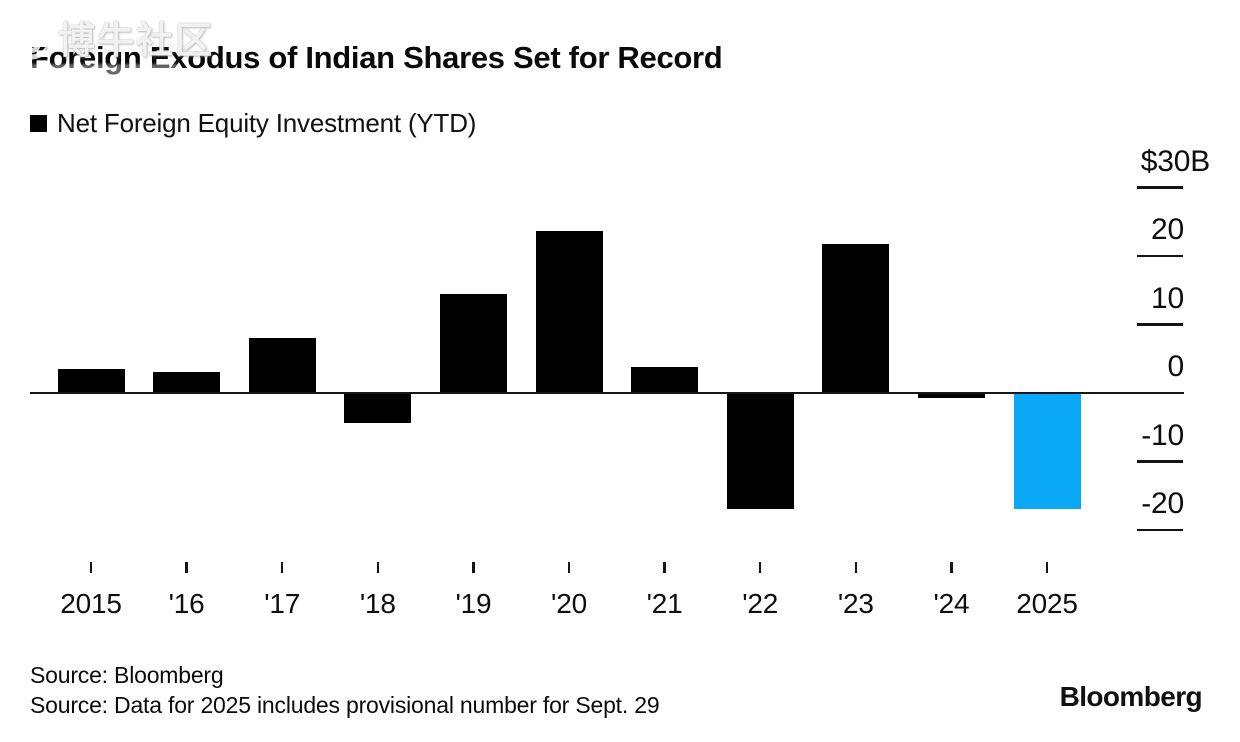 The width and height of the screenshot is (1240, 742). I want to click on zero-axis-line, so click(607, 393).